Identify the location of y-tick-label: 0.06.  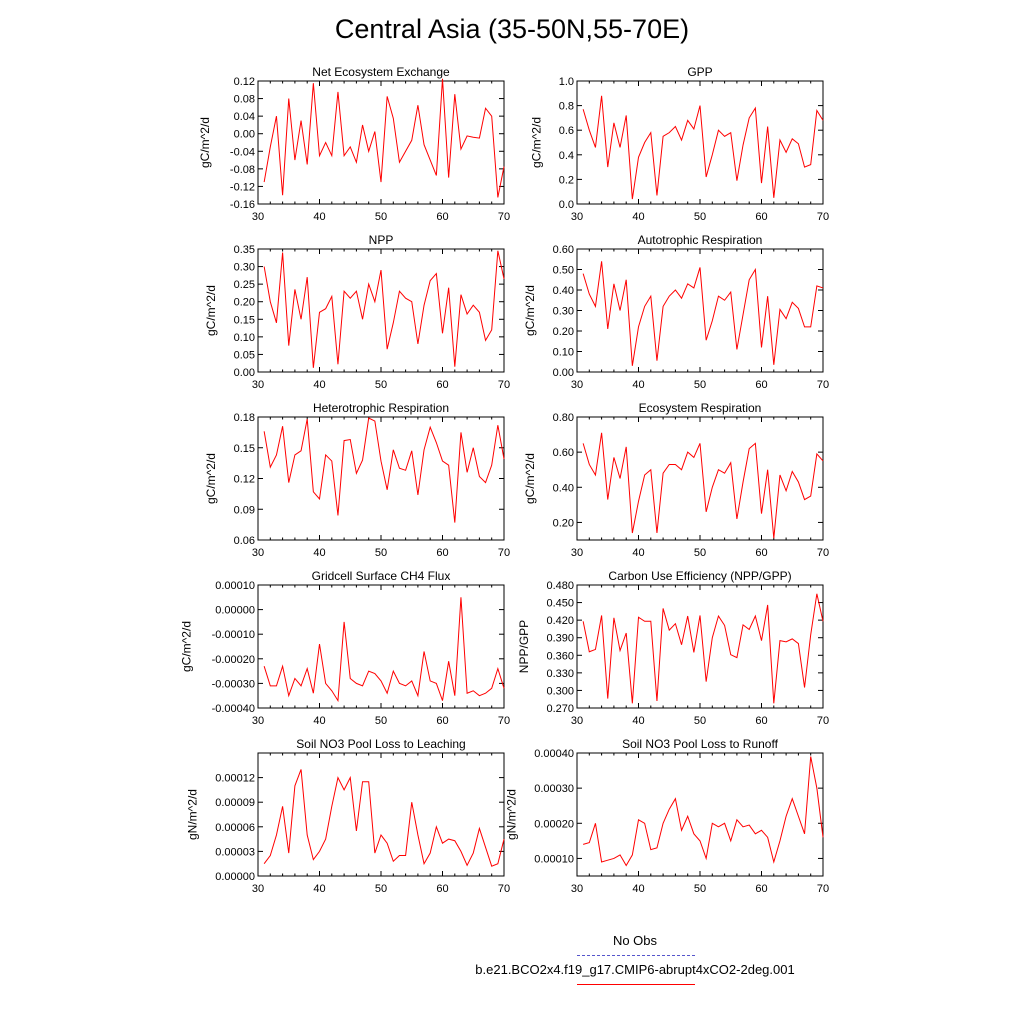
(244, 541).